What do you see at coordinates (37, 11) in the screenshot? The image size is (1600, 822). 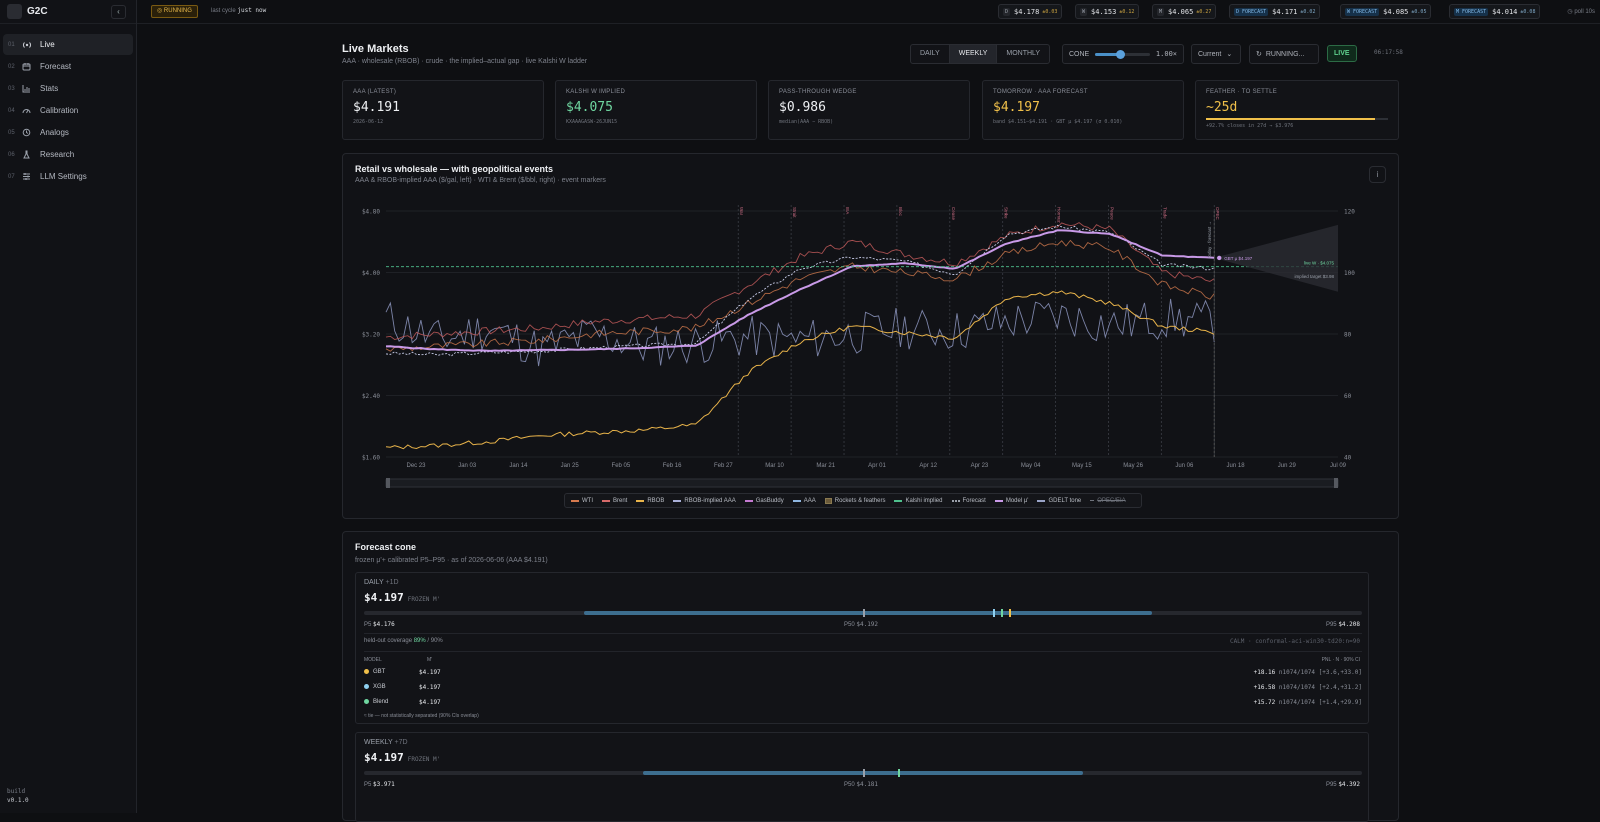 I see `app-name: G2C` at bounding box center [37, 11].